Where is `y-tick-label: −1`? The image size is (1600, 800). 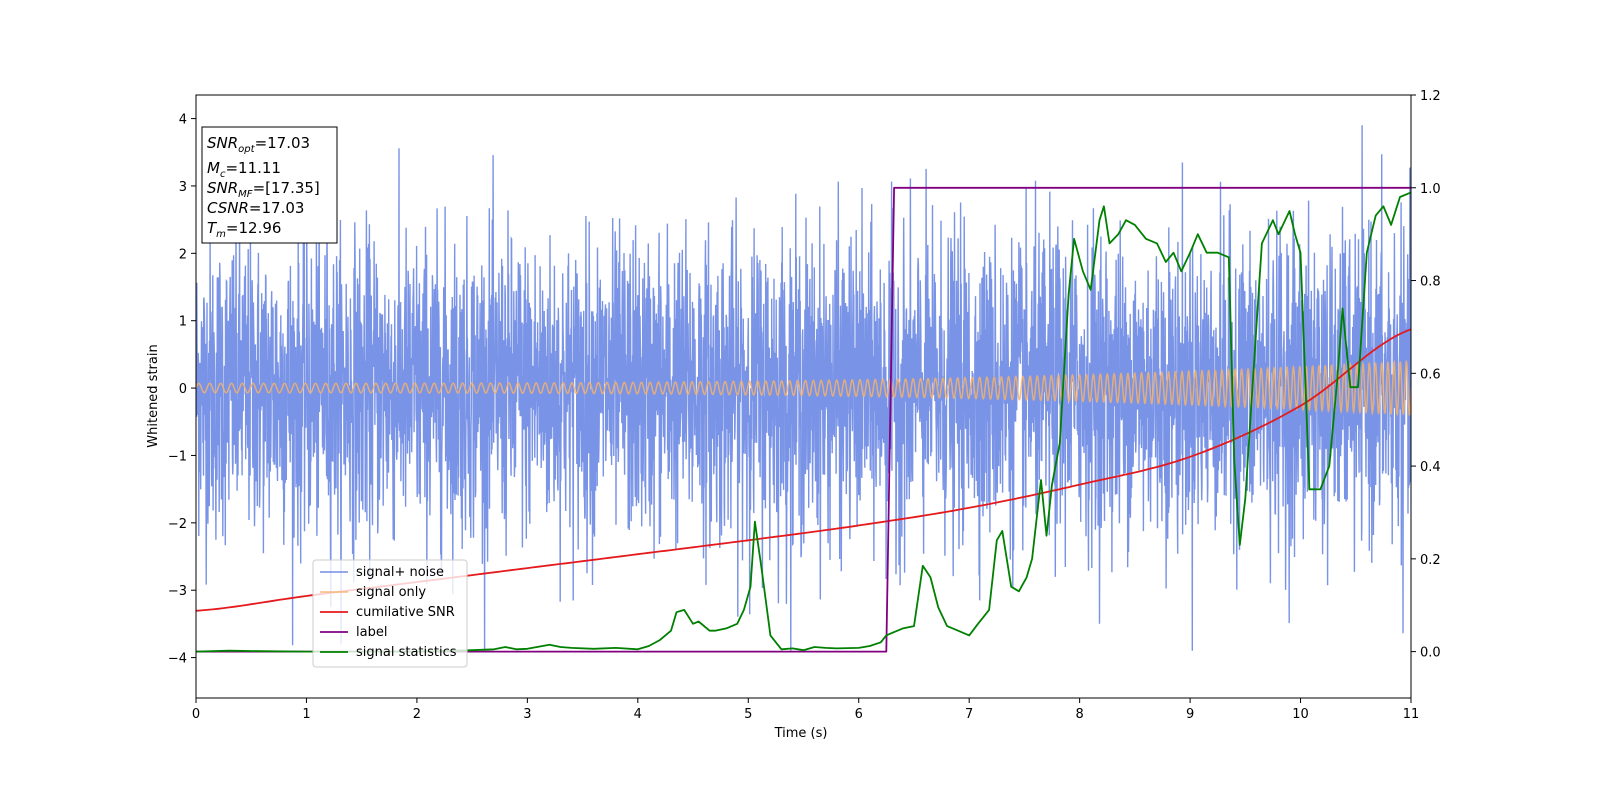
y-tick-label: −1 is located at coordinates (177, 456).